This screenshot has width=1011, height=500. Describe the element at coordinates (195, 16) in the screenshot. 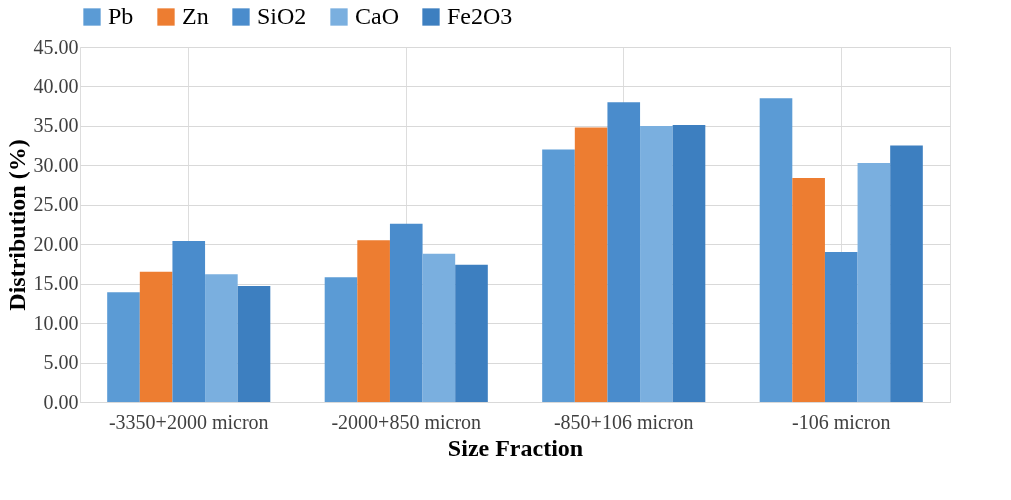

I see `legend-label: Zn` at that location.